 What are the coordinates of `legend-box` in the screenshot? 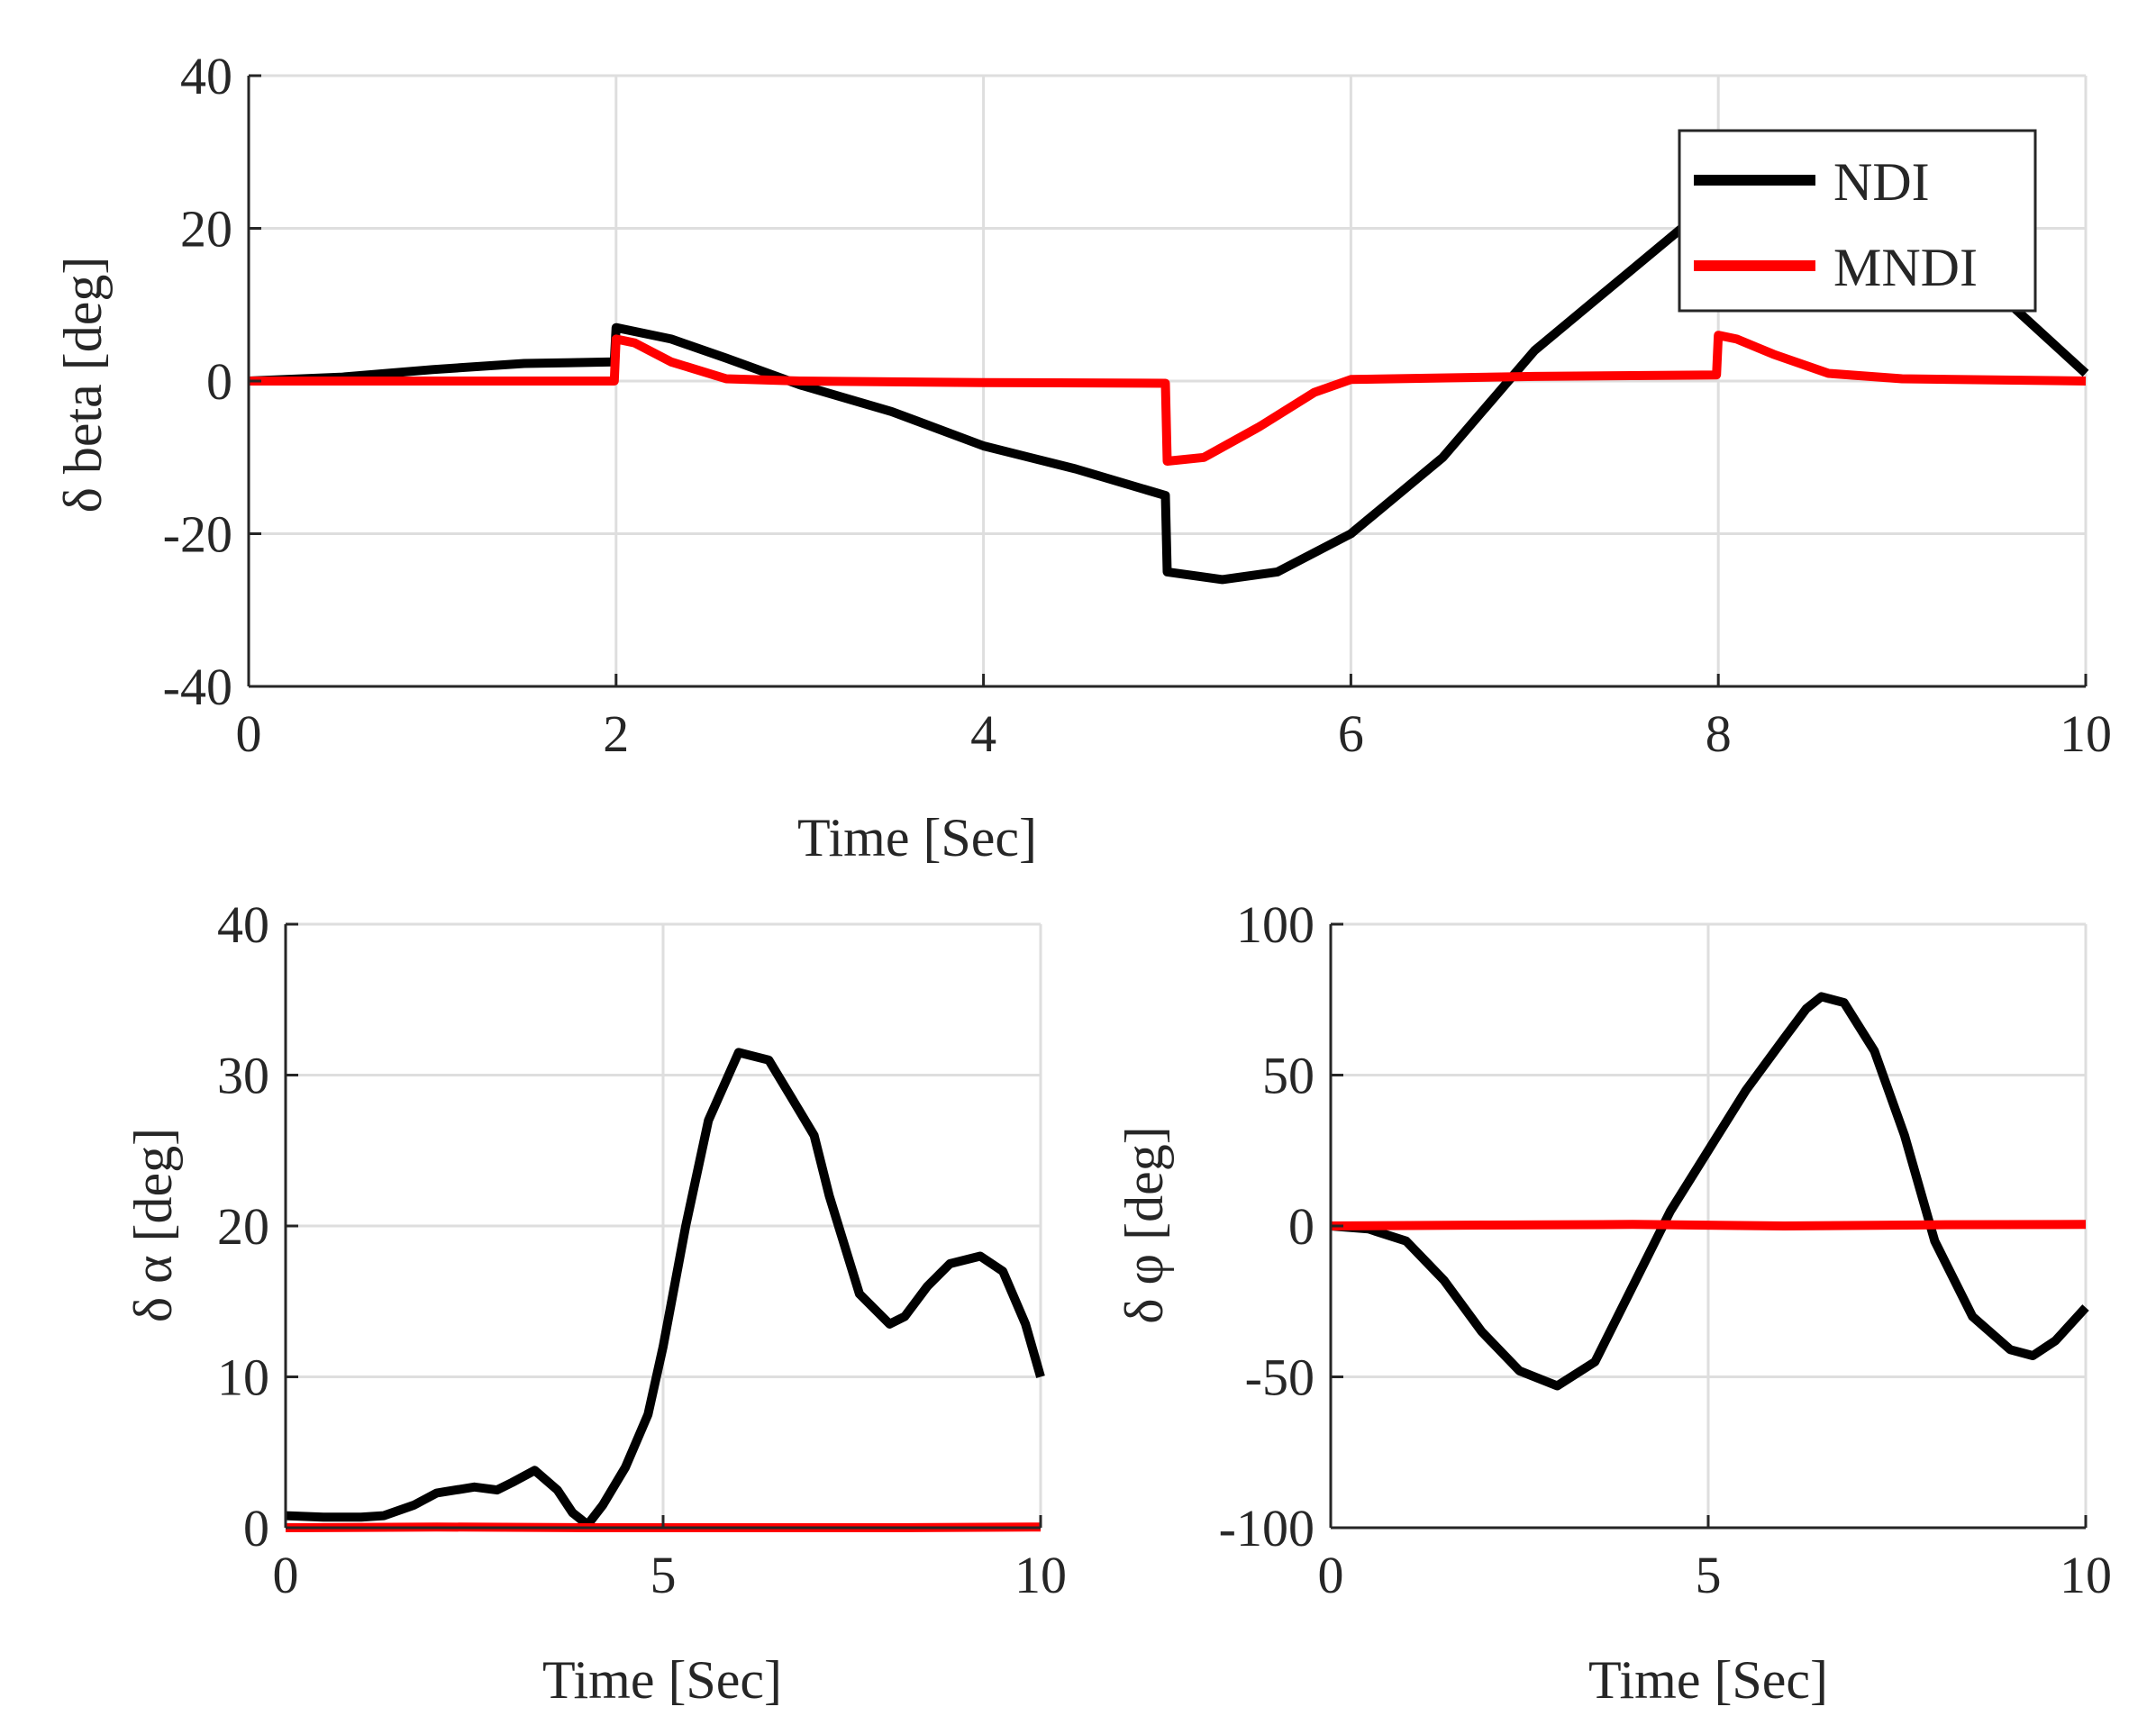 It's located at (1857, 221).